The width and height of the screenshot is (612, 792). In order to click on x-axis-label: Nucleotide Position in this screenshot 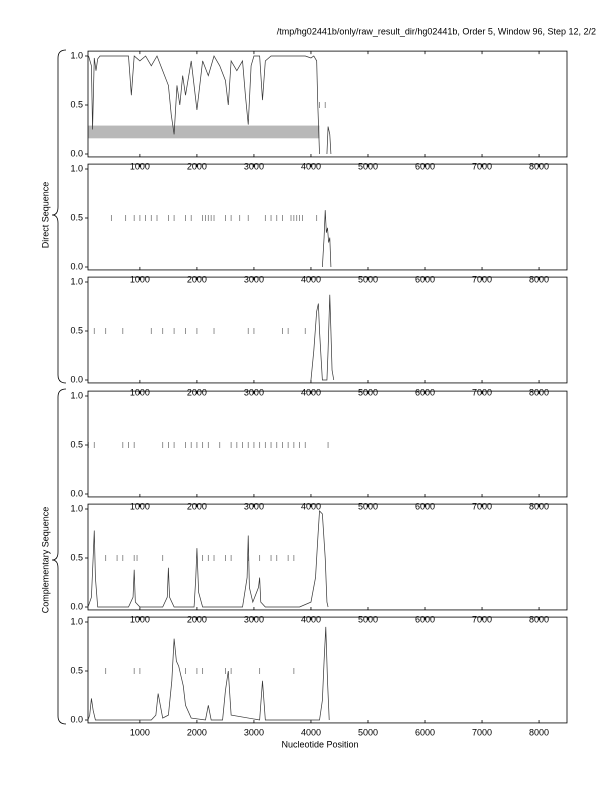, I will do `click(319, 744)`.